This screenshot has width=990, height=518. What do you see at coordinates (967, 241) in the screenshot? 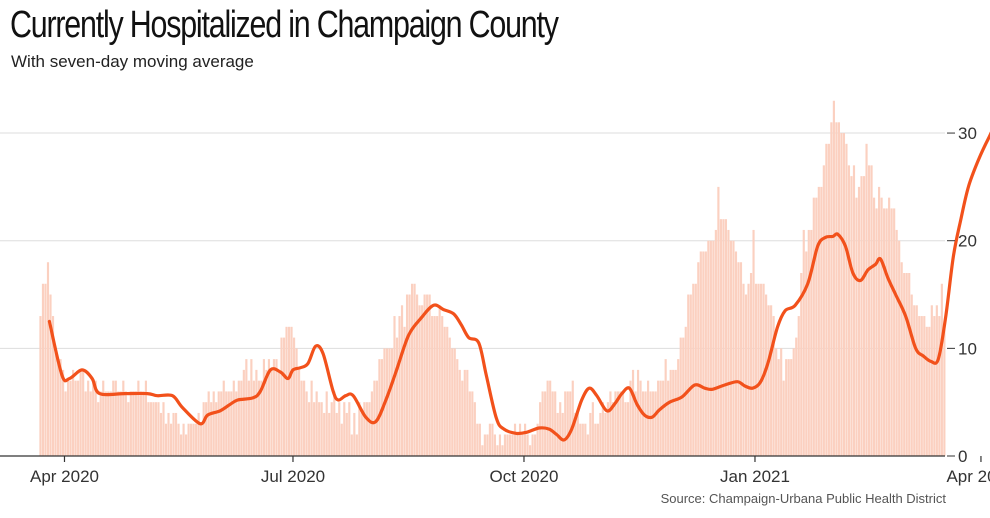
I see `y-tick-label: 20` at bounding box center [967, 241].